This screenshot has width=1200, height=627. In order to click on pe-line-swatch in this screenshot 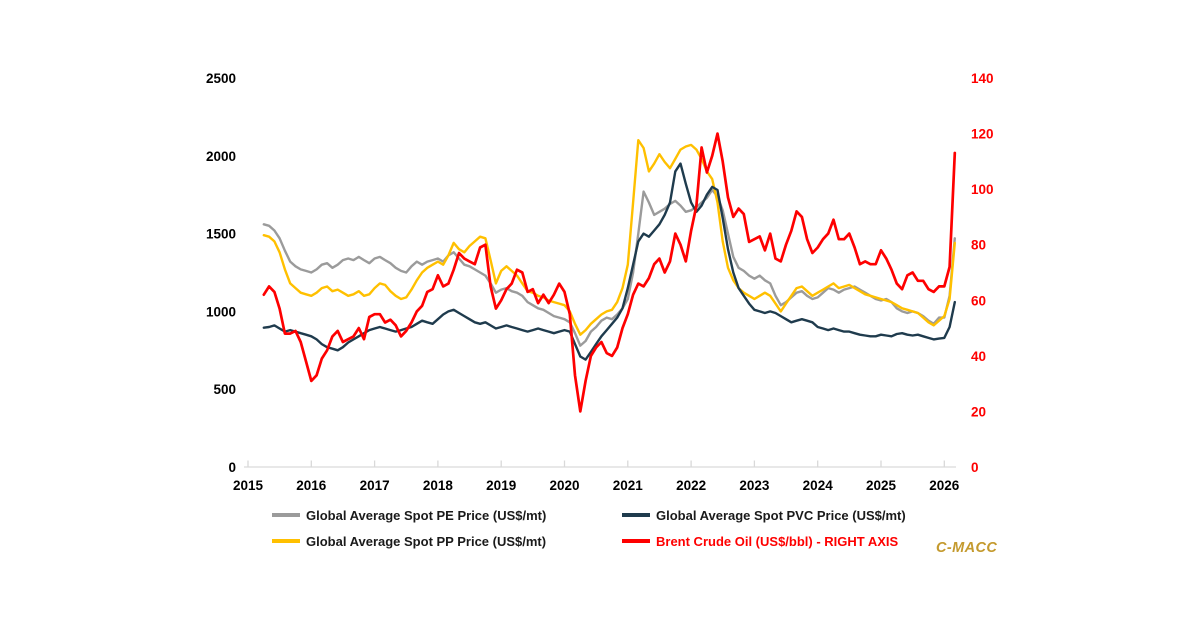, I will do `click(286, 515)`.